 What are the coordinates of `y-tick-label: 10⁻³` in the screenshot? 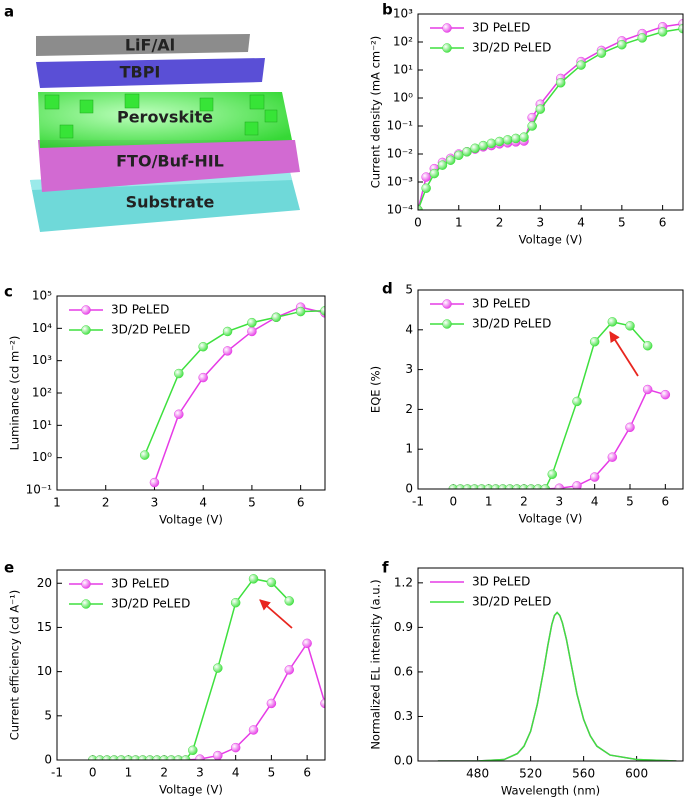 It's located at (400, 182).